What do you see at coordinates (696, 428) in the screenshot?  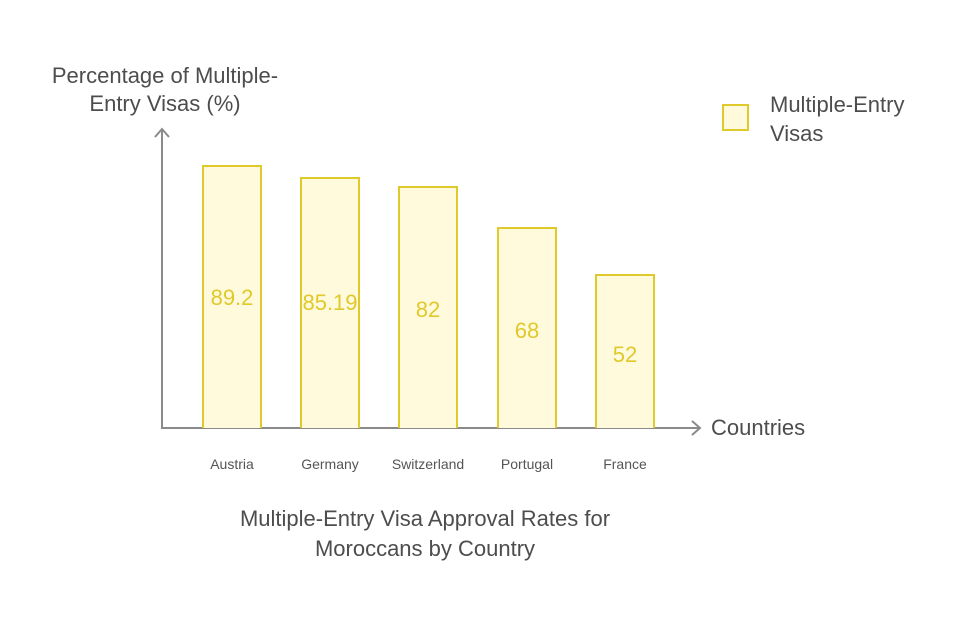 I see `x-axis-arrow-icon` at bounding box center [696, 428].